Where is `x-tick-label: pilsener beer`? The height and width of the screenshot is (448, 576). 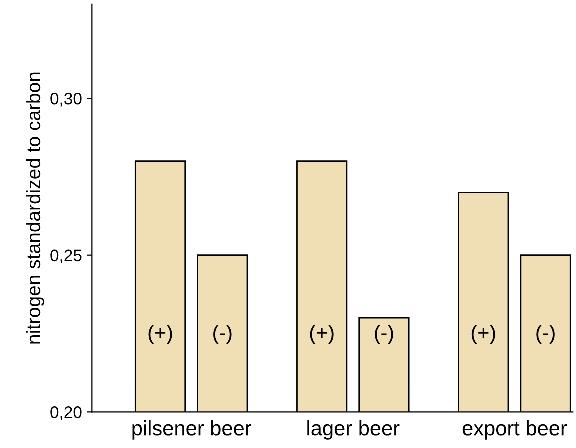
x-tick-label: pilsener beer is located at coordinates (192, 430).